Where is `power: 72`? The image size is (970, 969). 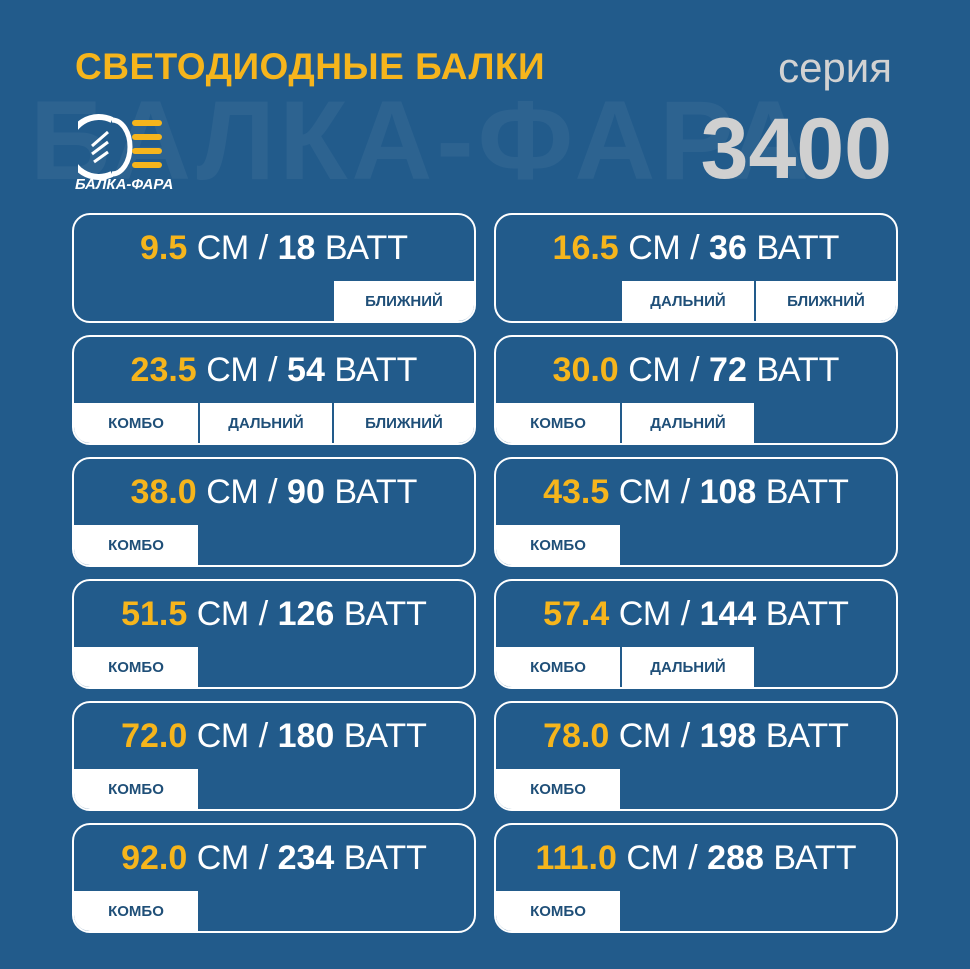
power: 72 is located at coordinates (728, 370).